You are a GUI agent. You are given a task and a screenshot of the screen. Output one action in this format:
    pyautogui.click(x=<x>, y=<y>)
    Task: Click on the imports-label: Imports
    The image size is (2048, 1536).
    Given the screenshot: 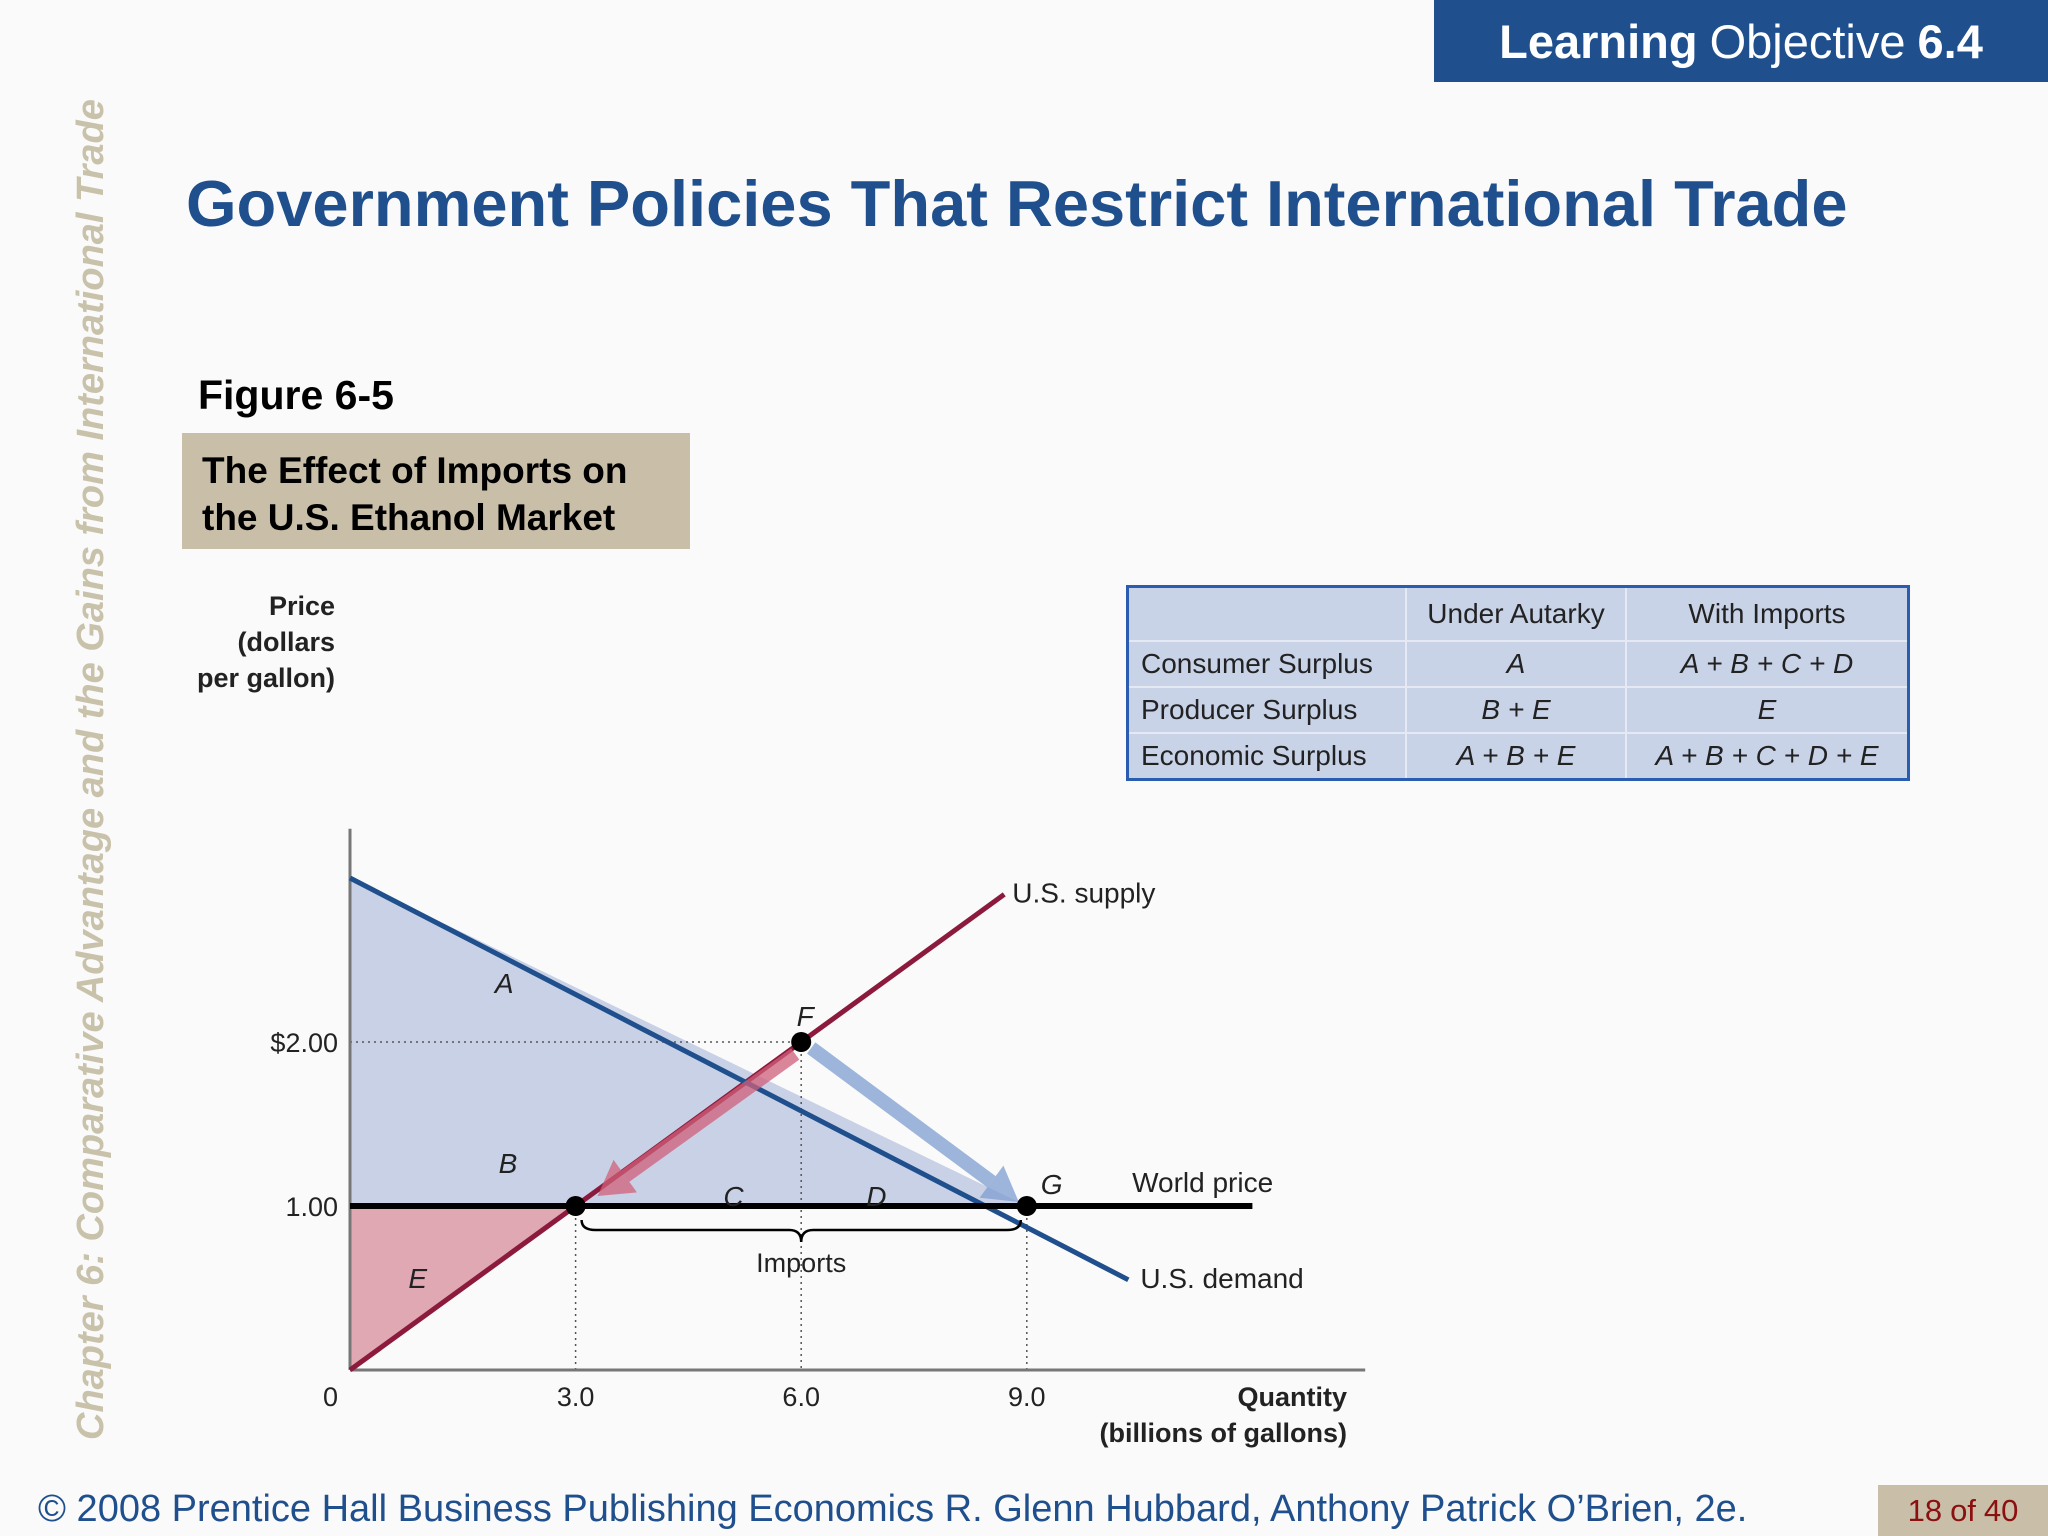 What is the action you would take?
    pyautogui.click(x=801, y=1263)
    